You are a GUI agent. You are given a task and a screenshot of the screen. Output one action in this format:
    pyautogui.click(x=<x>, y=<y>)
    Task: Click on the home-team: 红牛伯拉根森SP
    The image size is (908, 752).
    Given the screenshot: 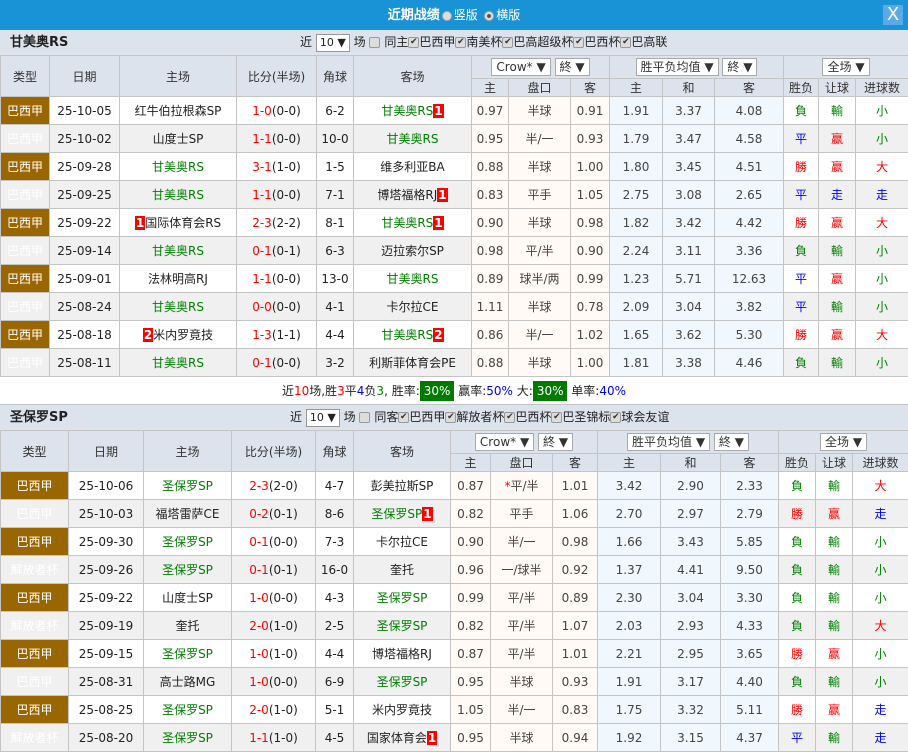 What is the action you would take?
    pyautogui.click(x=178, y=111)
    